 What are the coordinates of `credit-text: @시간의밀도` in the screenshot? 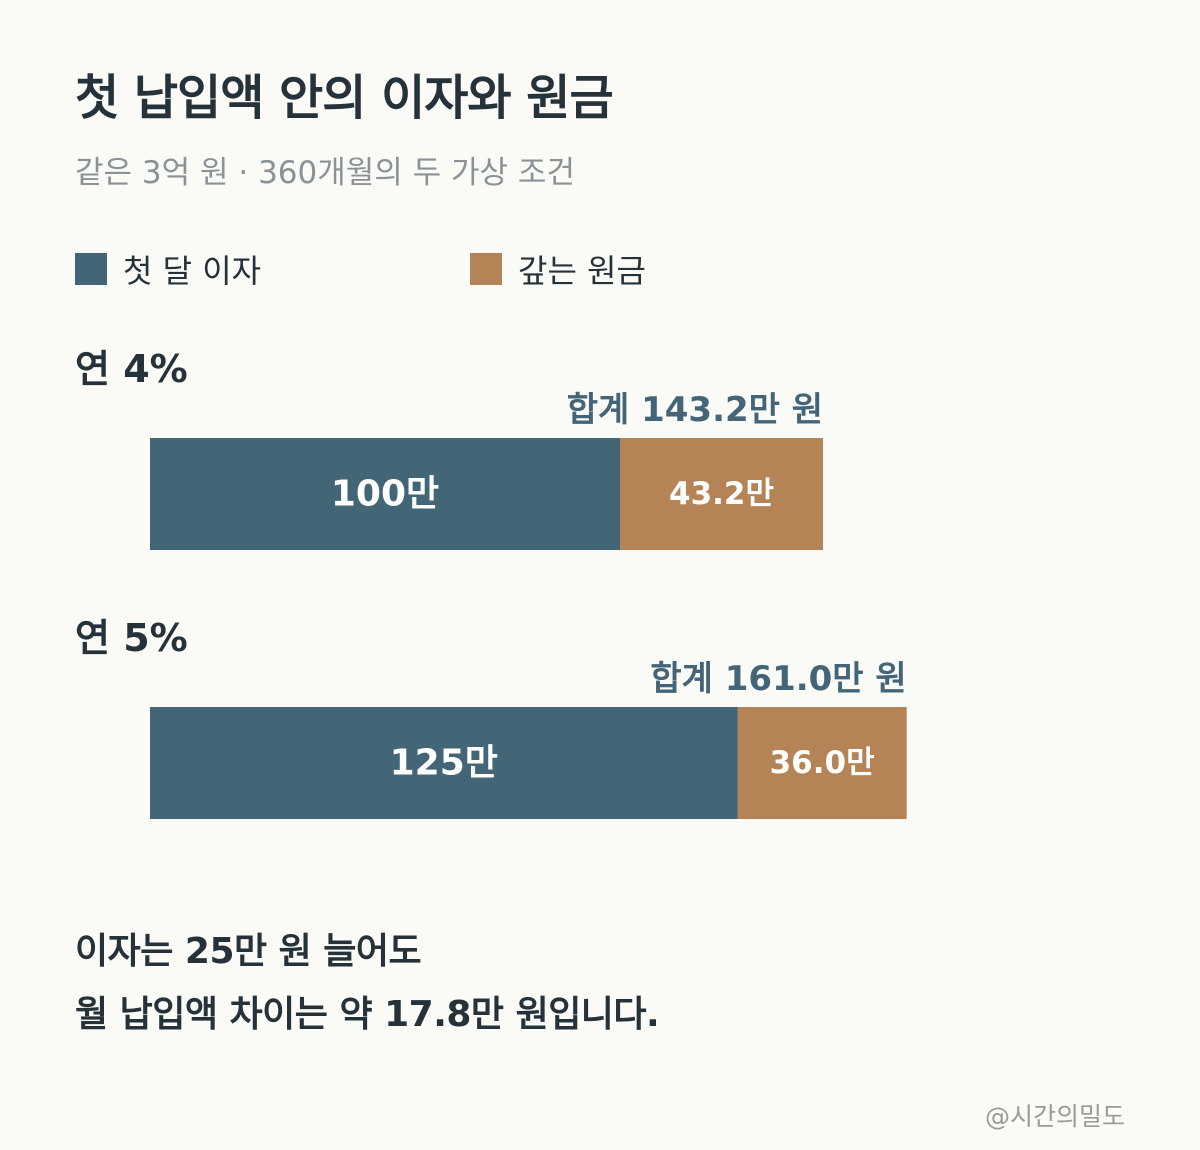 It's located at (1054, 1116).